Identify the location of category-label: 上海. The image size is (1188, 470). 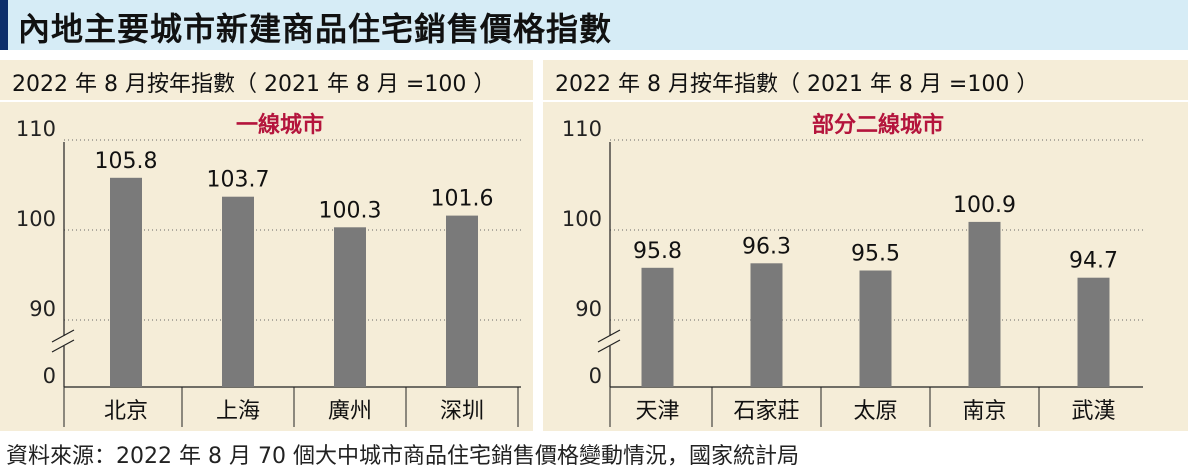
(238, 411).